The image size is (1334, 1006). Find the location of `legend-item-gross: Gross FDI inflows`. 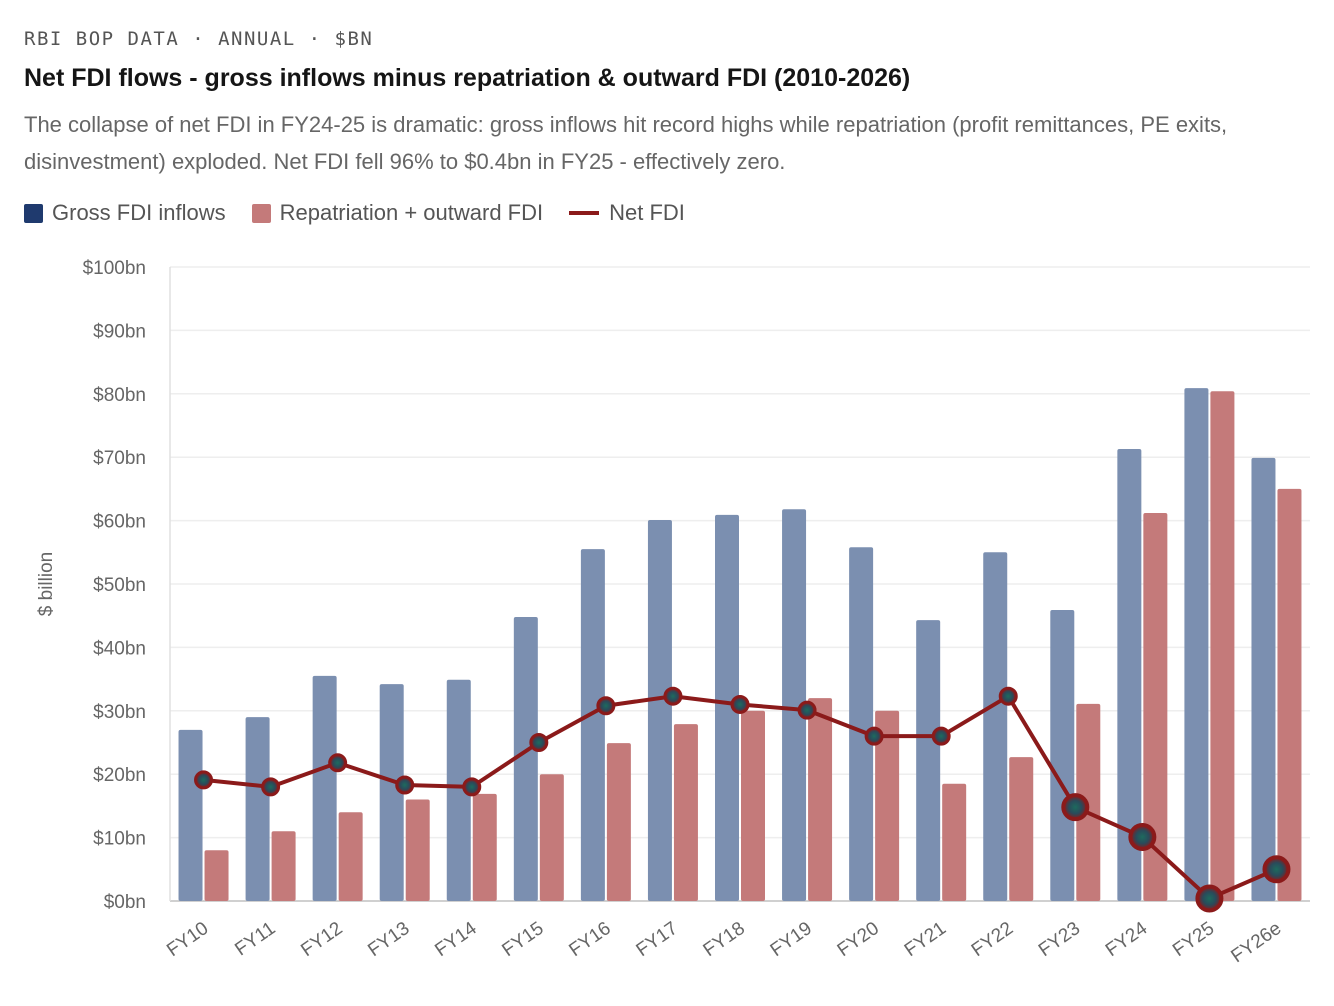

legend-item-gross: Gross FDI inflows is located at coordinates (125, 213).